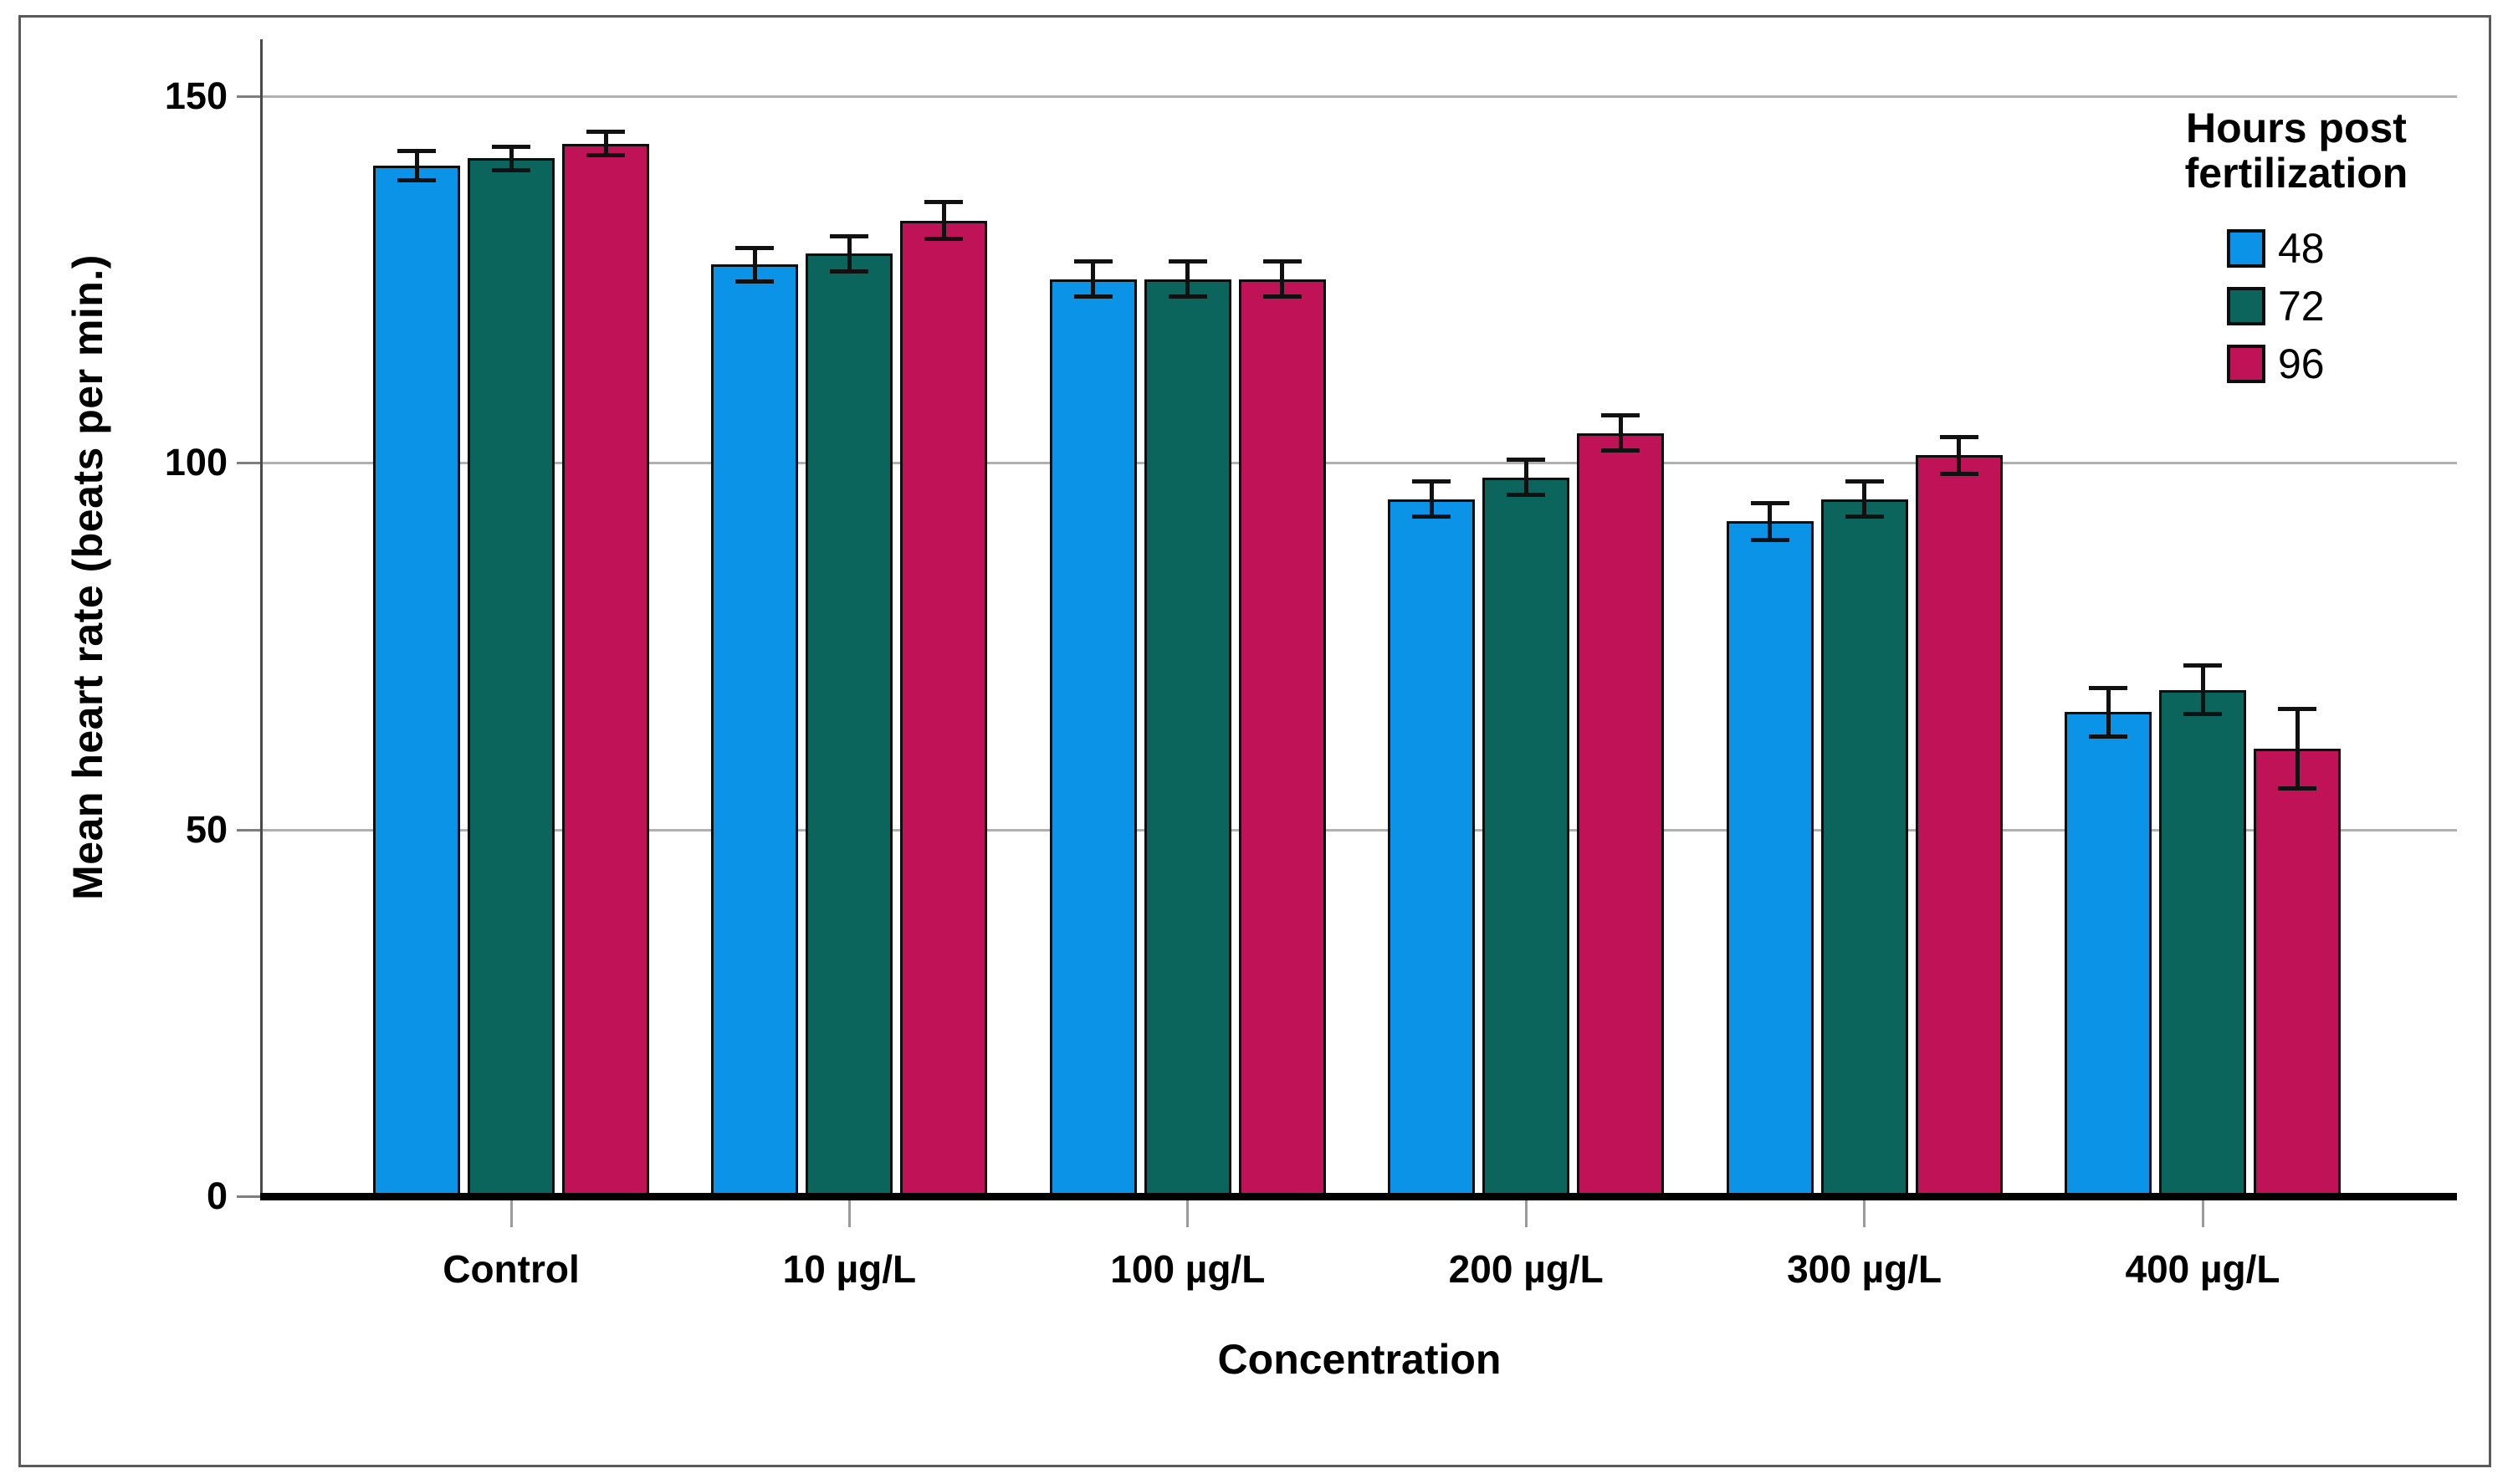  Describe the element at coordinates (2296, 151) in the screenshot. I see `legend-title: Hours post fertilization` at that location.